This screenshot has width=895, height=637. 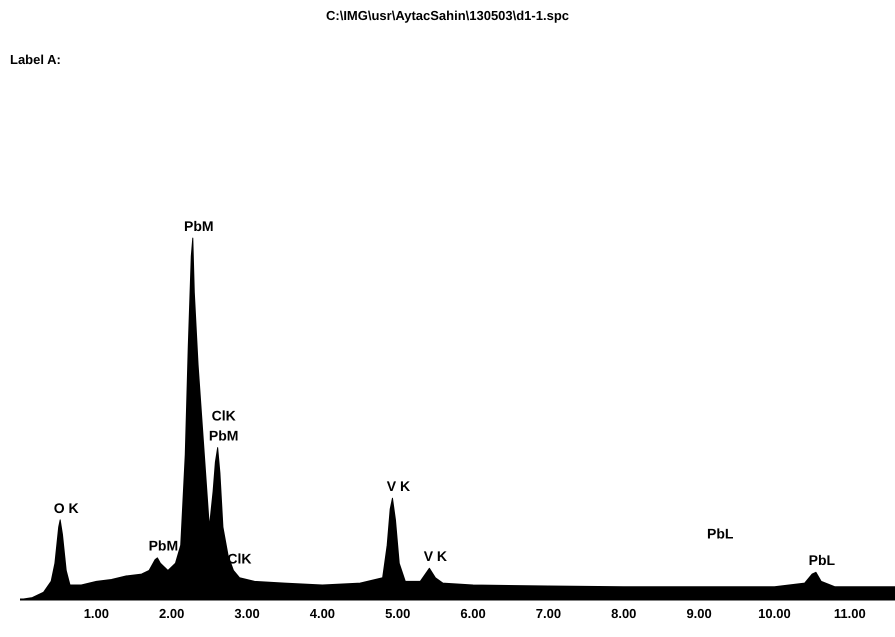 I want to click on x-tick-label: 2.00, so click(x=171, y=613).